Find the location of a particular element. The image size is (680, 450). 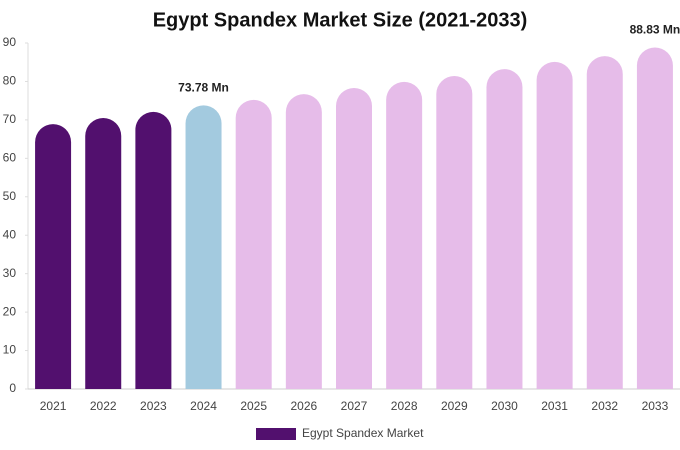

x-tick-label: 2033 is located at coordinates (655, 406).